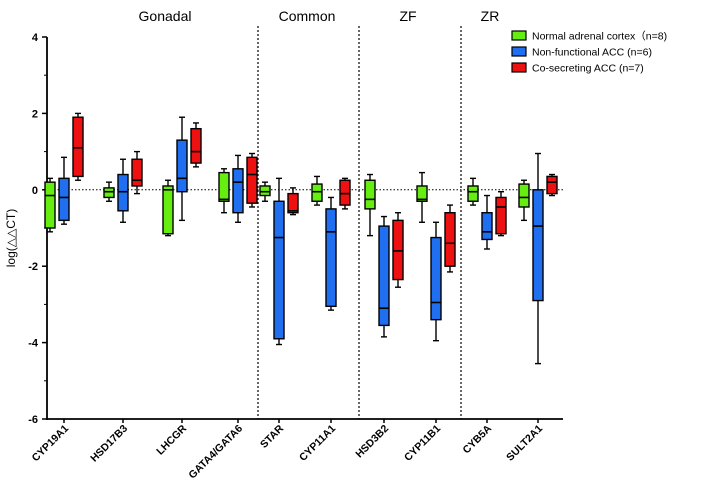 The height and width of the screenshot is (497, 708). I want to click on group-label-gonadal: Gonadal, so click(165, 16).